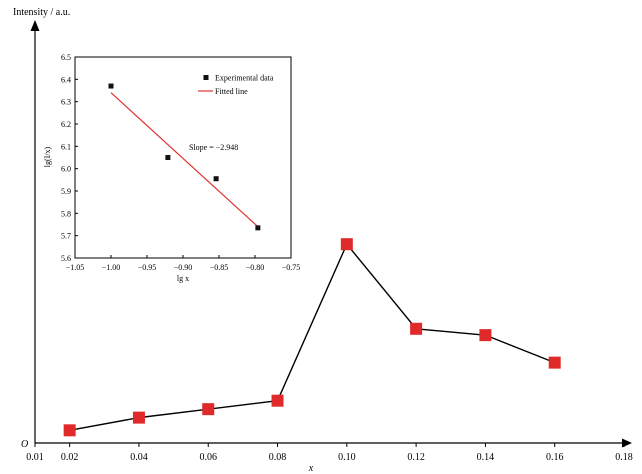  I want to click on legend-label-fitted: Fitted line, so click(231, 91).